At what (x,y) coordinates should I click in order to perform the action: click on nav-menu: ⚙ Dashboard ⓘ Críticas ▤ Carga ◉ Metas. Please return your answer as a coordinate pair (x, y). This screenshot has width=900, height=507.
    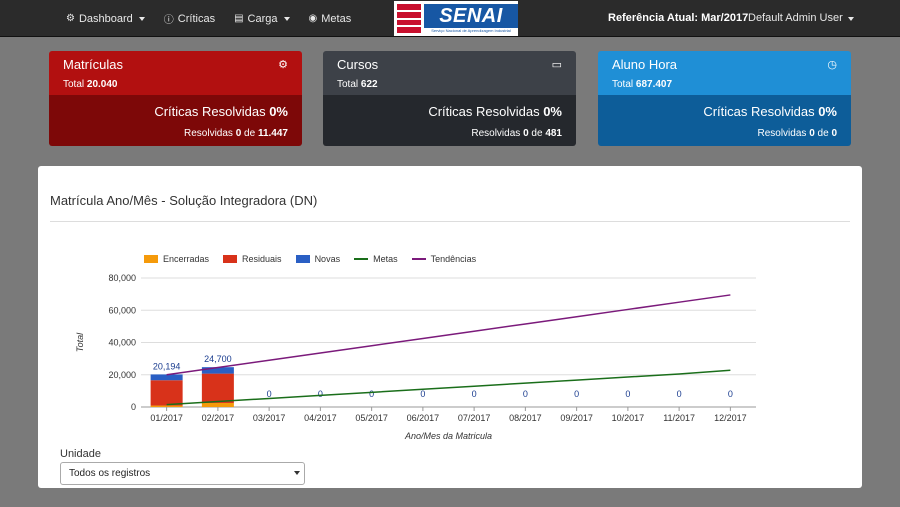
    Looking at the image, I should click on (208, 18).